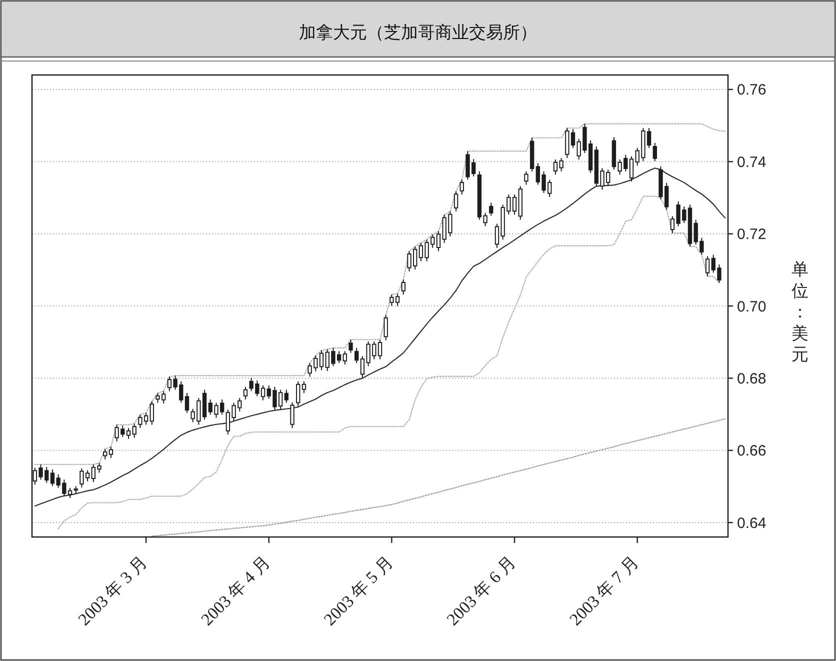  I want to click on y-axis-title: 单位：美元, so click(800, 312).